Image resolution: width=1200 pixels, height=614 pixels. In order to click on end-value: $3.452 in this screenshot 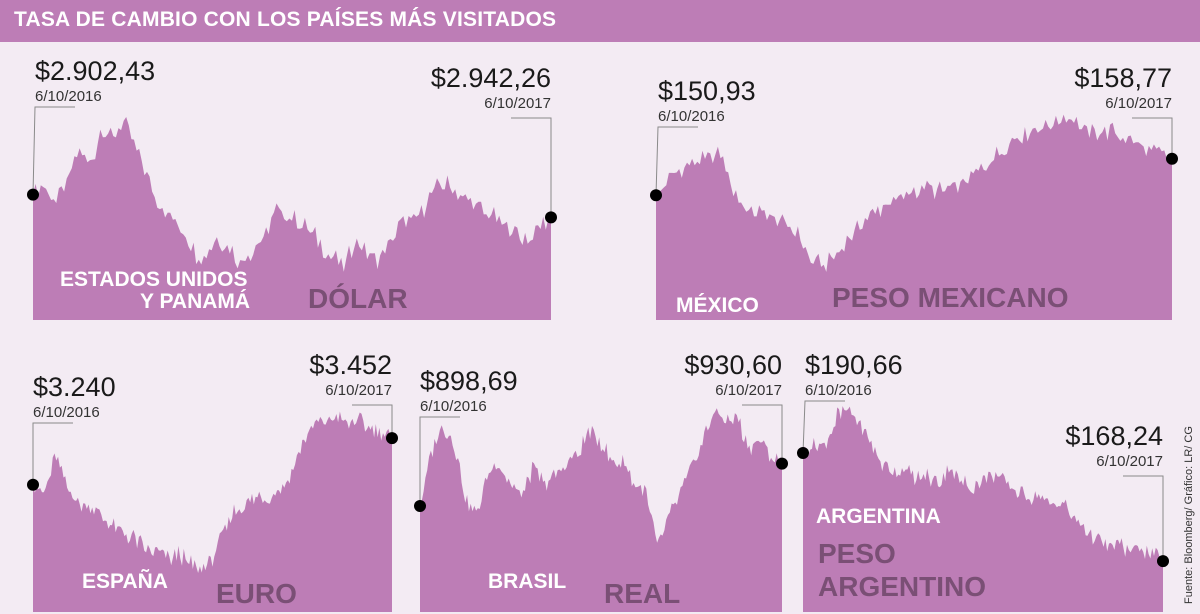, I will do `click(350, 365)`.